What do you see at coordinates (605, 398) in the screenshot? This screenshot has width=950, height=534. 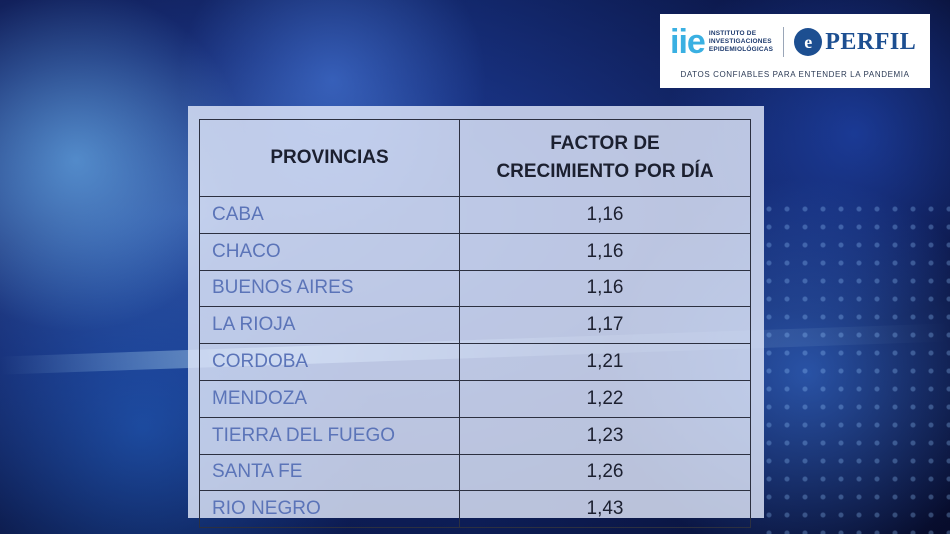 I see `growth-factor-value: 1,22` at bounding box center [605, 398].